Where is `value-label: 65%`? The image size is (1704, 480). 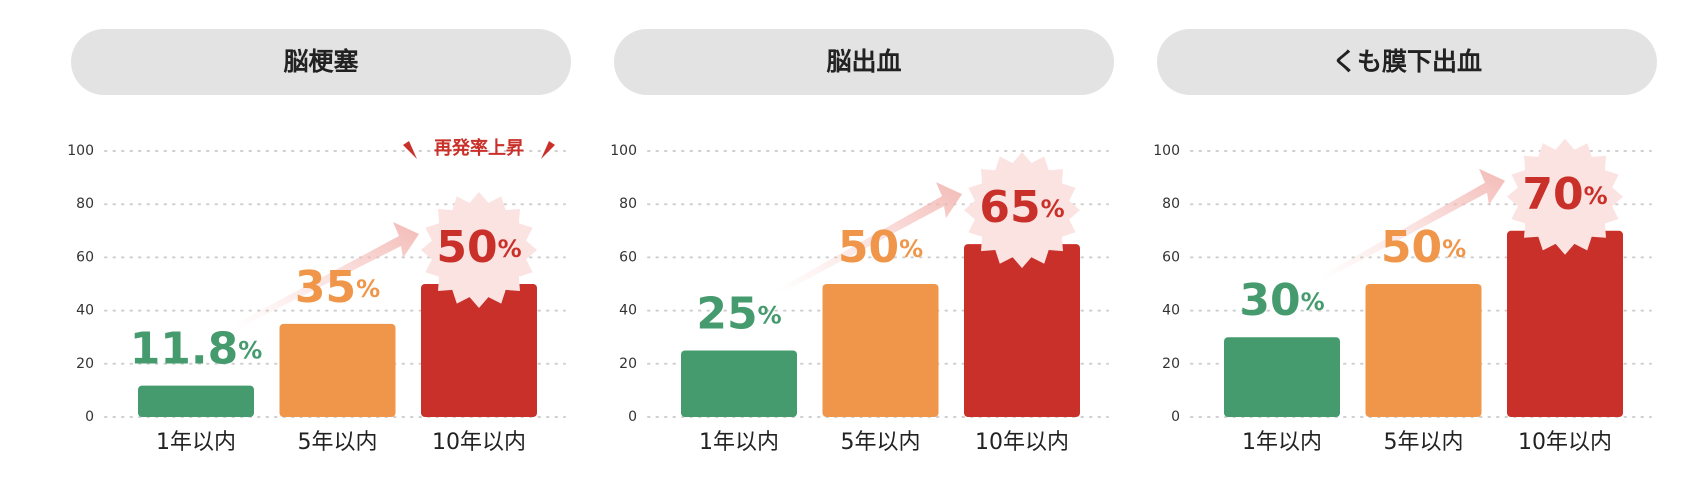
value-label: 65% is located at coordinates (1021, 207).